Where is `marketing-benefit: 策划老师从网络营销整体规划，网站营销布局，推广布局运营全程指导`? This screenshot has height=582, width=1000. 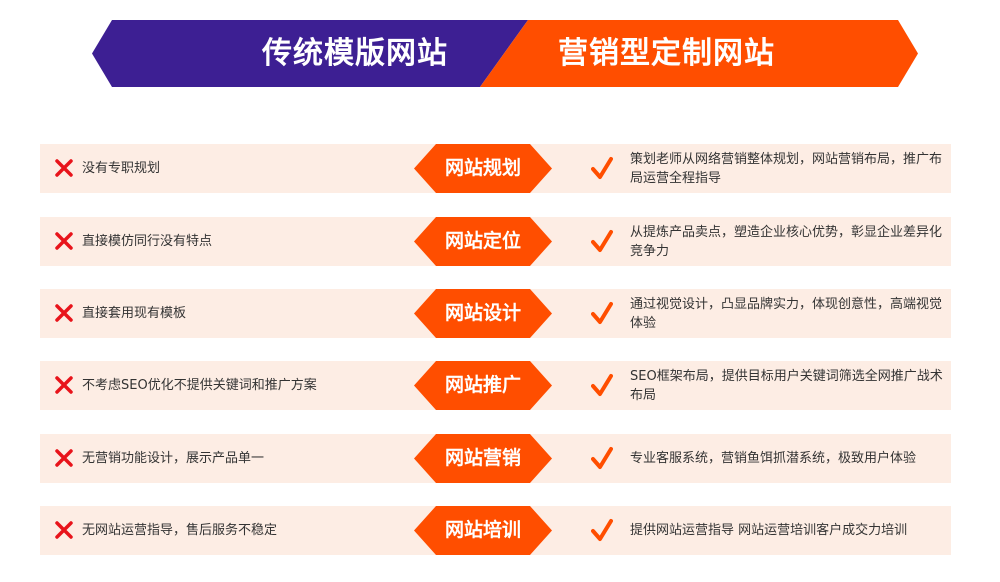 marketing-benefit: 策划老师从网络营销整体规划，网站营销布局，推广布局运营全程指导 is located at coordinates (787, 168).